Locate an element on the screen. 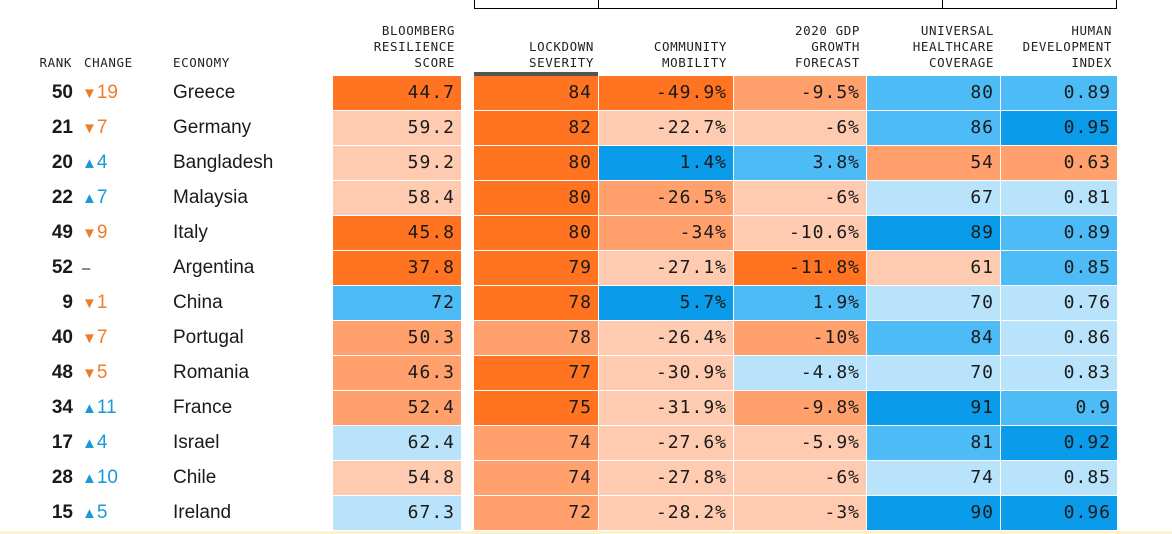 The image size is (1172, 534). mobility-cell: -26.5% is located at coordinates (666, 198).